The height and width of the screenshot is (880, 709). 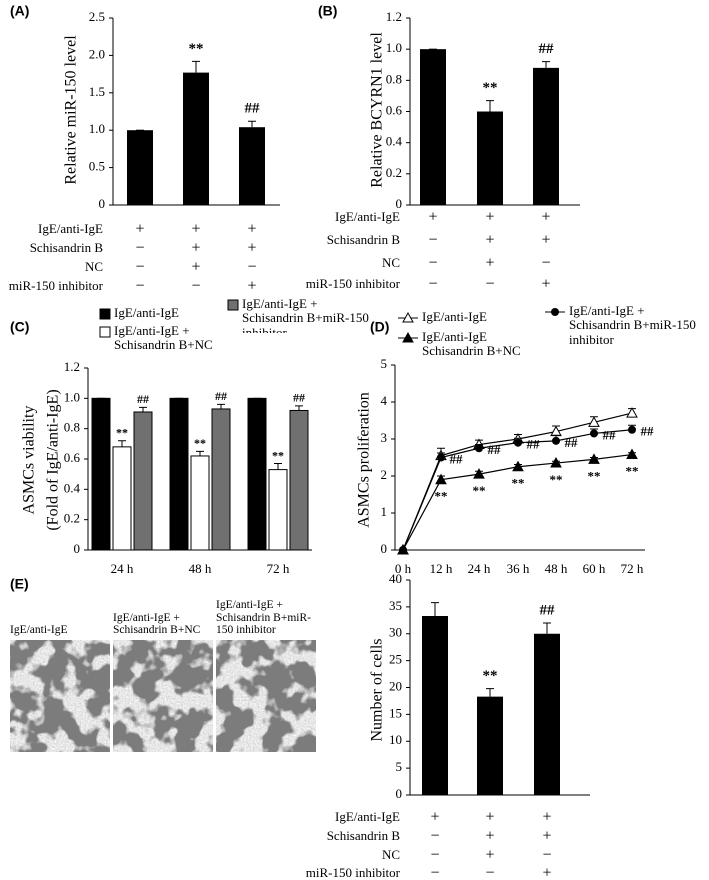 What do you see at coordinates (19, 327) in the screenshot?
I see `panel-label: (C)` at bounding box center [19, 327].